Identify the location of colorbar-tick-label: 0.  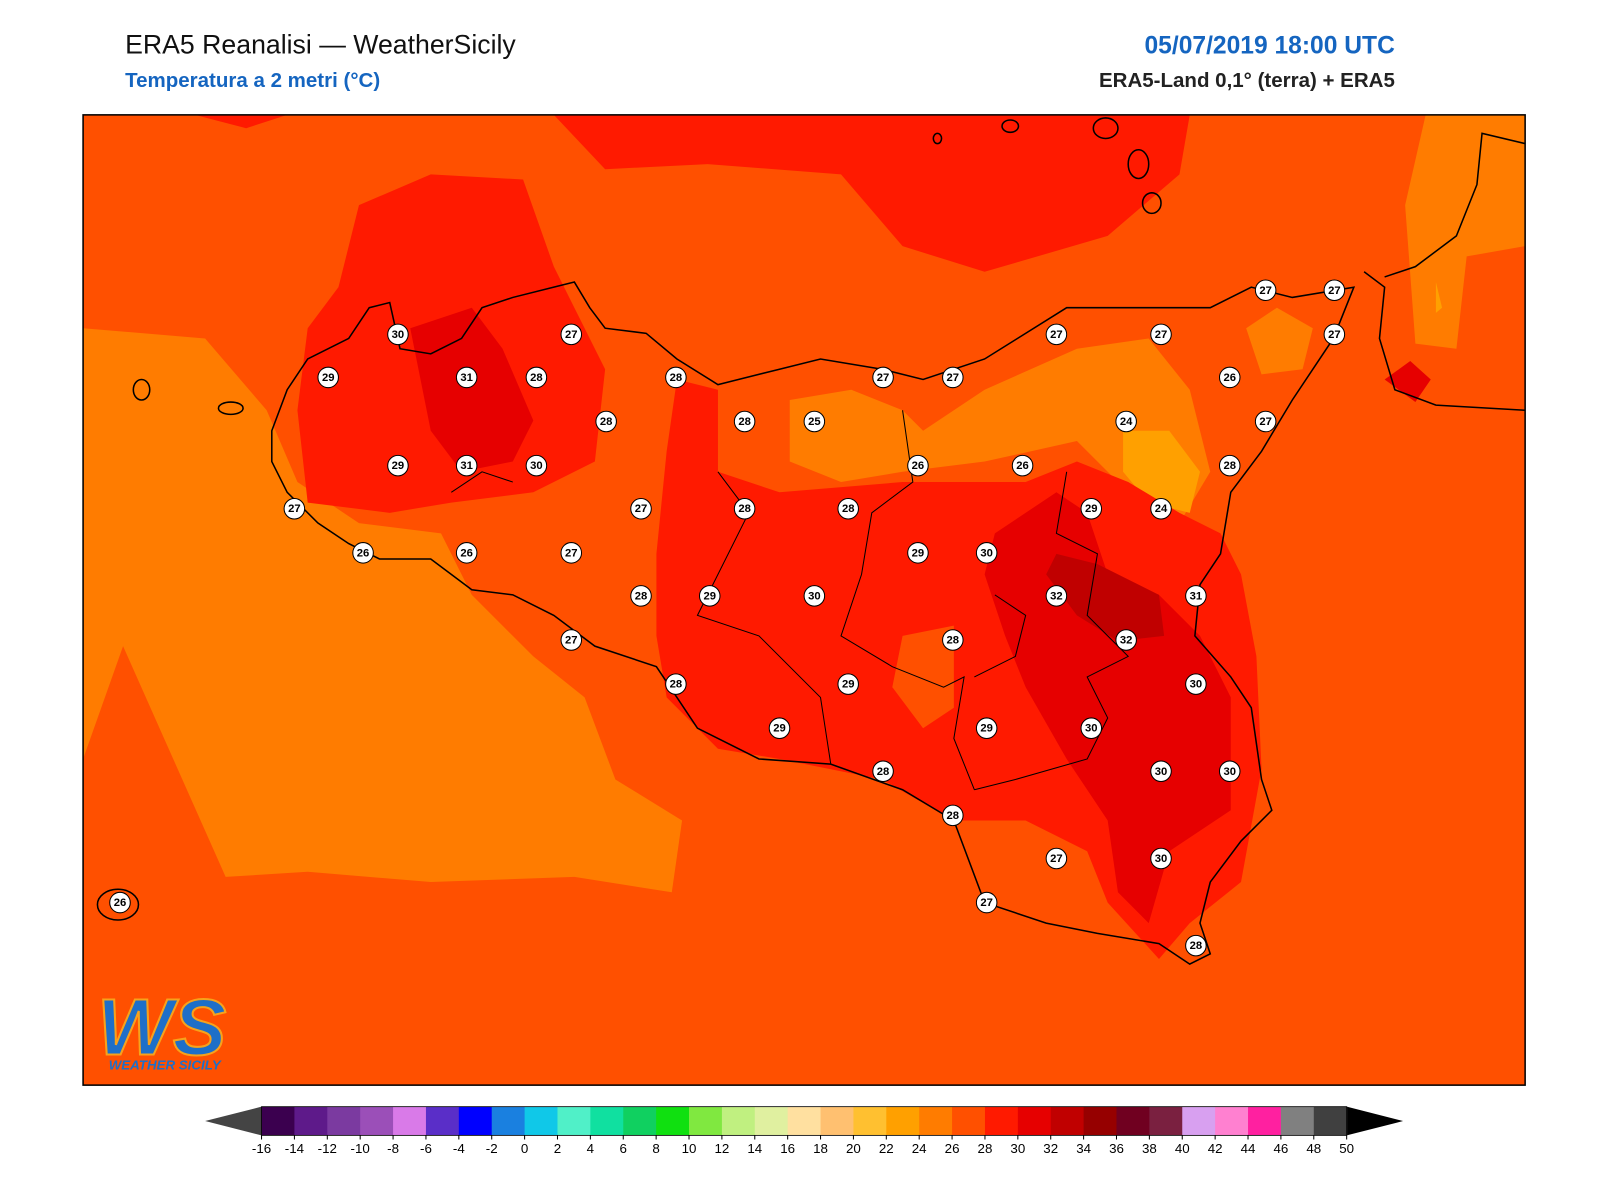
(524, 1148).